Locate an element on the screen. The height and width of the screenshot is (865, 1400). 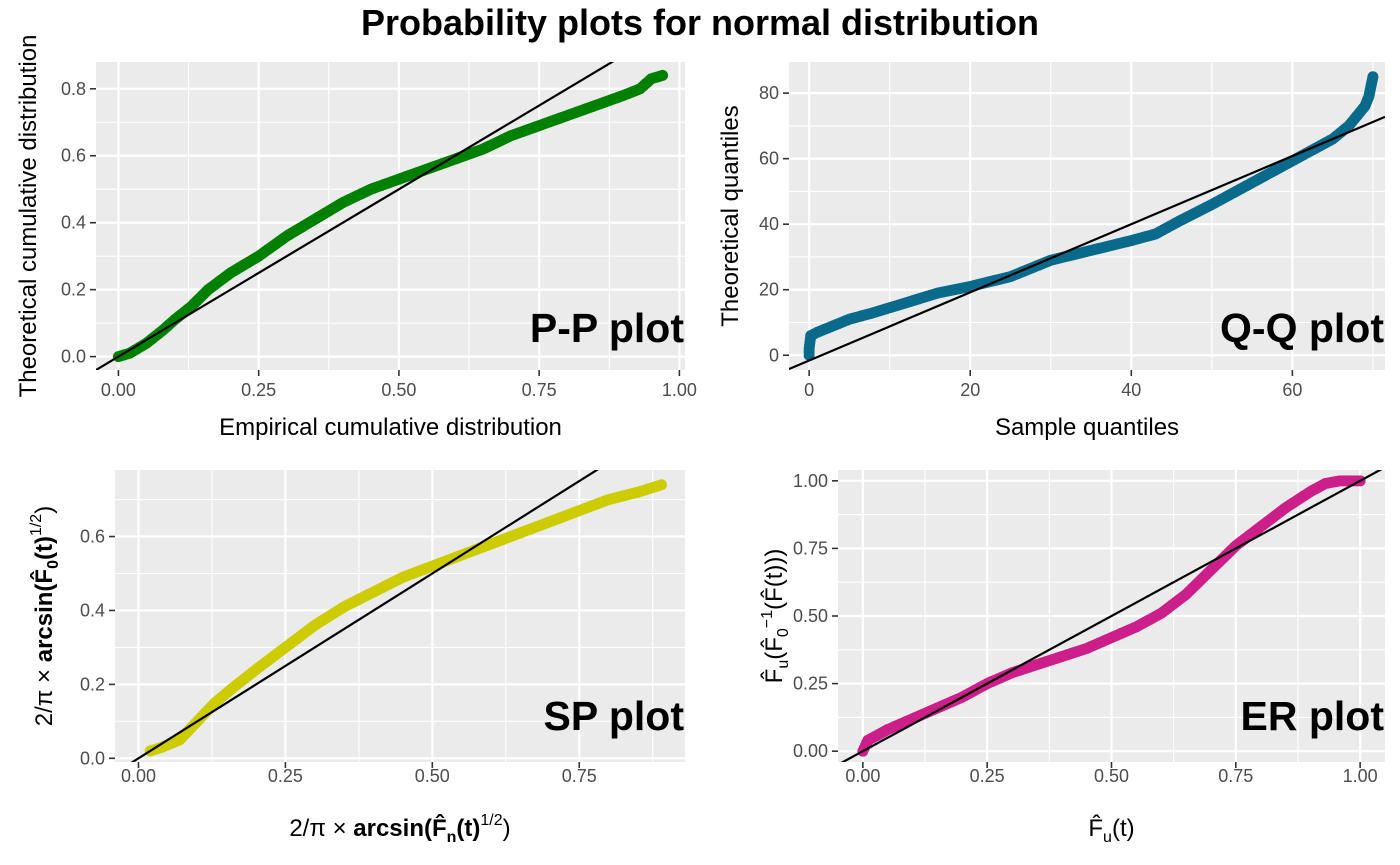
y-tick-label: 0.75 is located at coordinates (810, 548).